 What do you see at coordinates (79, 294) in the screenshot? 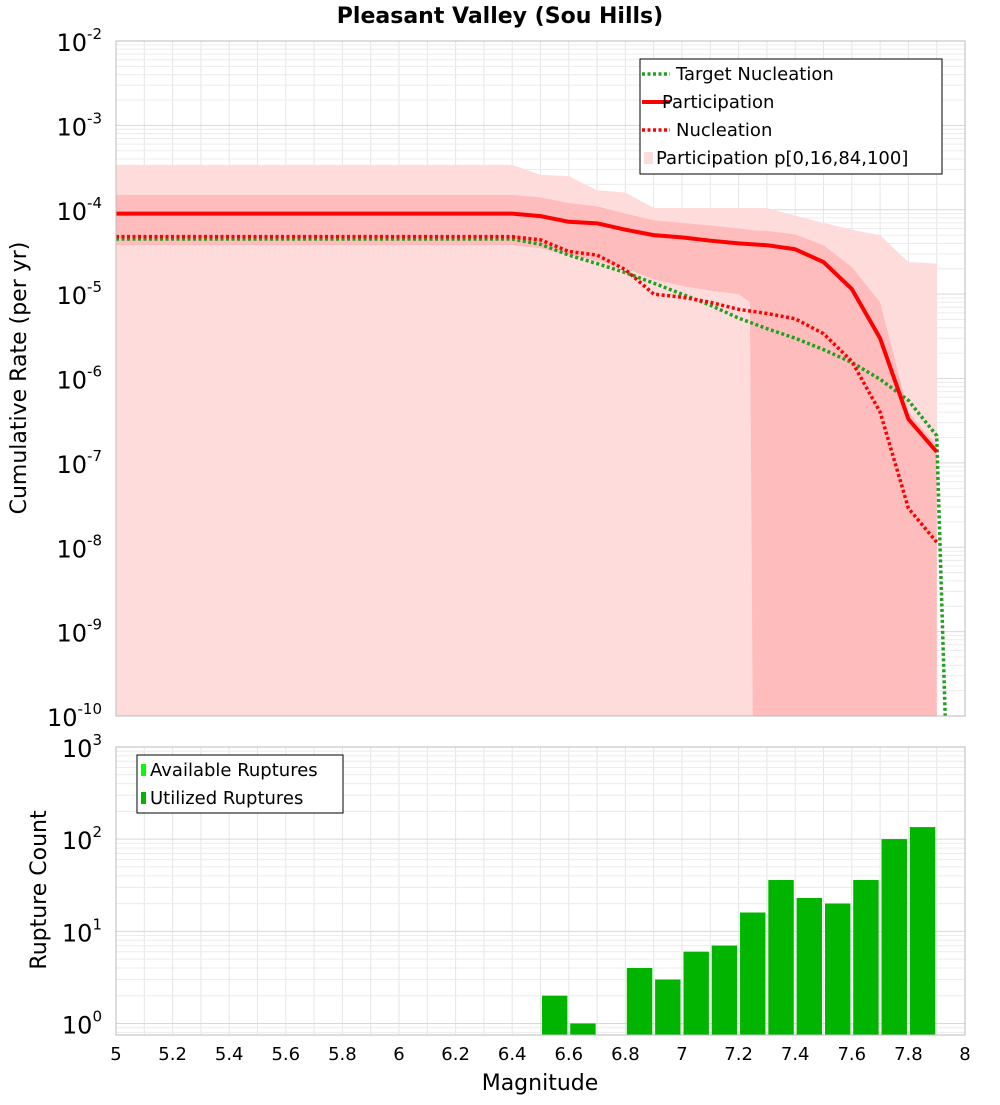
I see `top-y-tick-label: 10⁻⁵` at bounding box center [79, 294].